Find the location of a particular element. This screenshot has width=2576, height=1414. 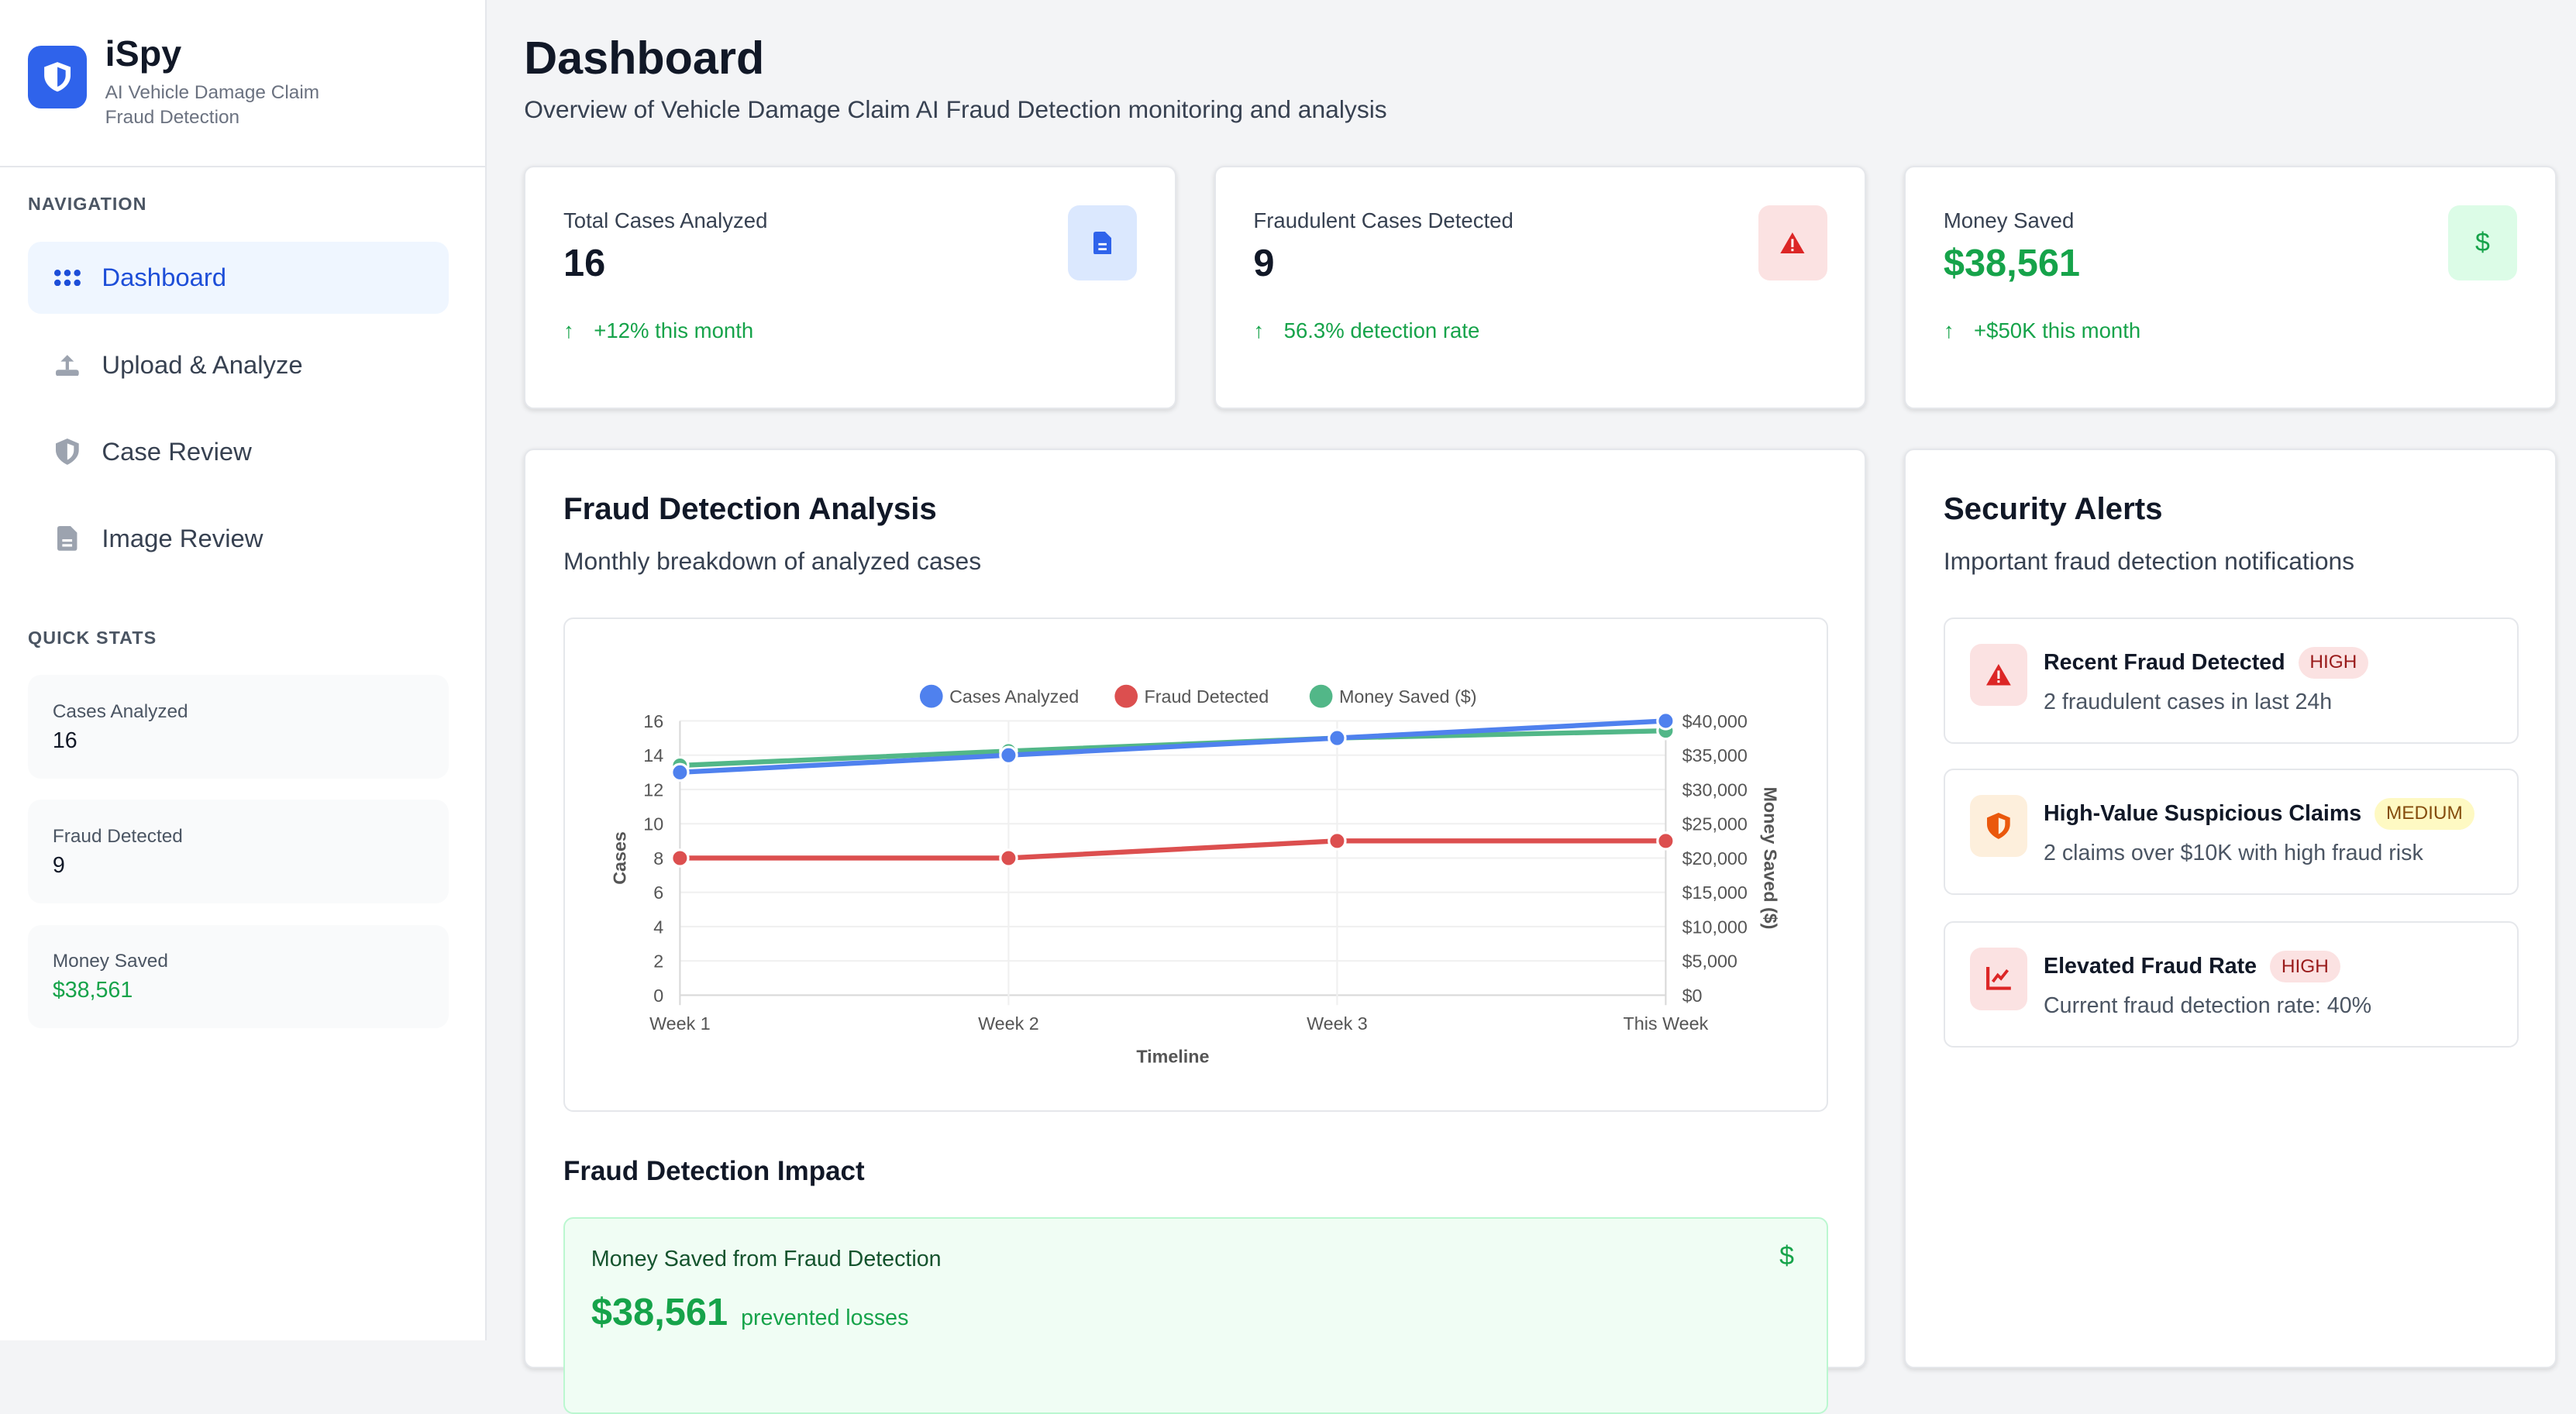

legend-label: Money Saved ($) is located at coordinates (1408, 697).